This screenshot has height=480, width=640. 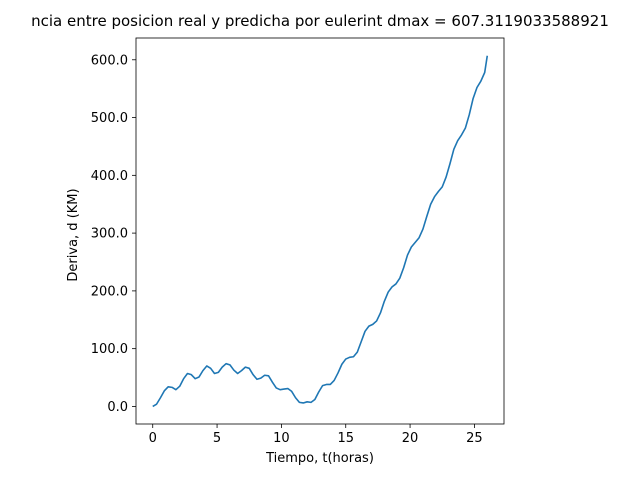 What do you see at coordinates (281, 438) in the screenshot?
I see `x-tick-label: 10` at bounding box center [281, 438].